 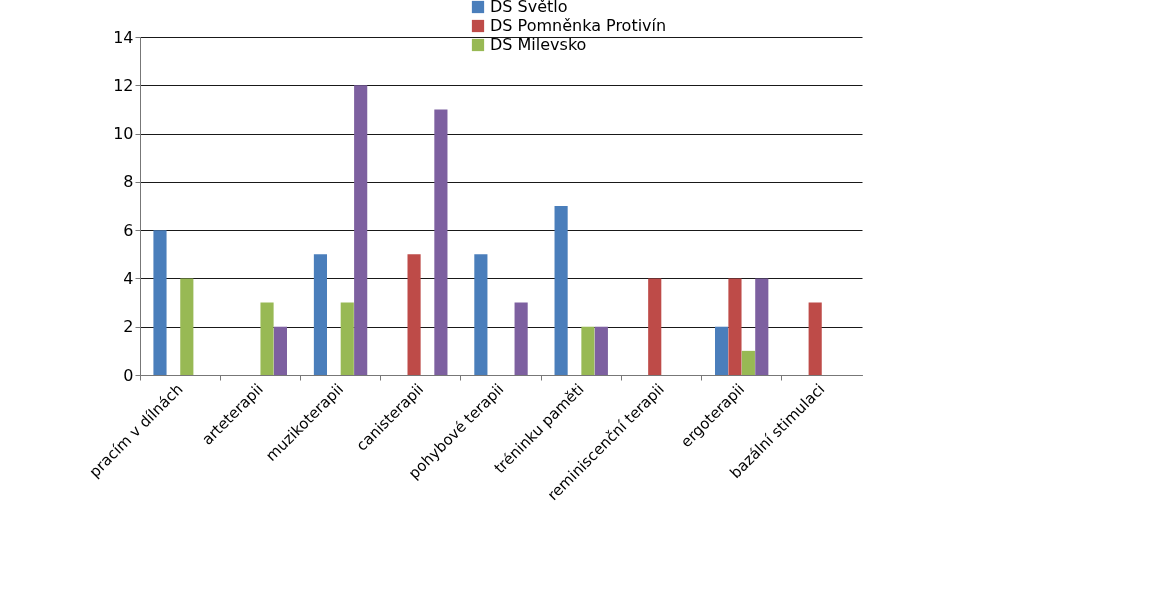 What do you see at coordinates (128, 278) in the screenshot?
I see `y-tick-label: 4` at bounding box center [128, 278].